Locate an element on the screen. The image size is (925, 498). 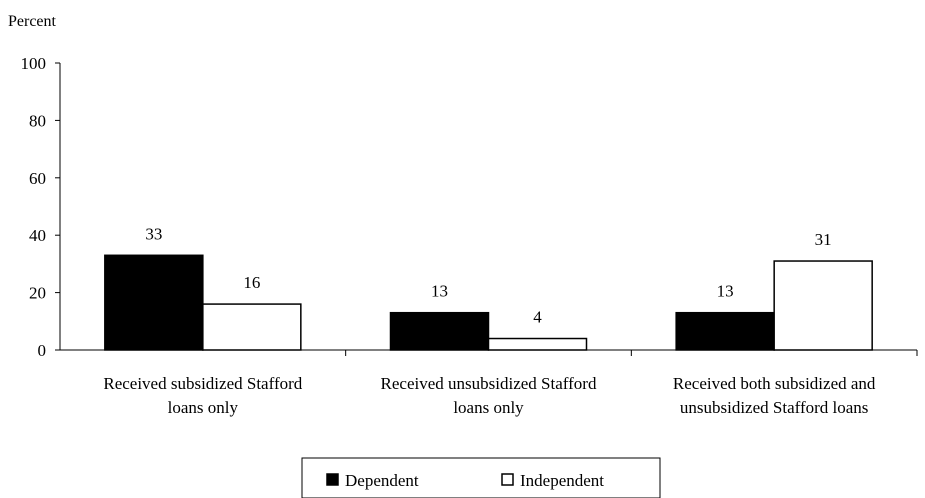
y-tick-label: 0 is located at coordinates (42, 350).